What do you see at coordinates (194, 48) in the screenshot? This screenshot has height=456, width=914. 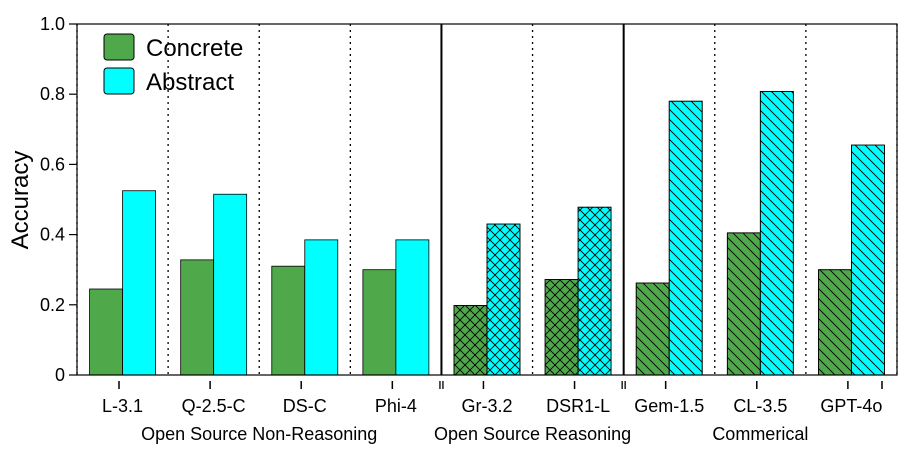 I see `legend-label-concrete: Concrete` at bounding box center [194, 48].